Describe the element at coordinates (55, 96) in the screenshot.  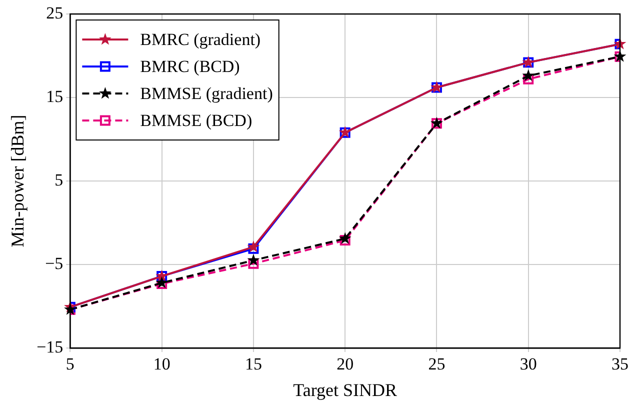
I see `y-tick-label: 15` at that location.